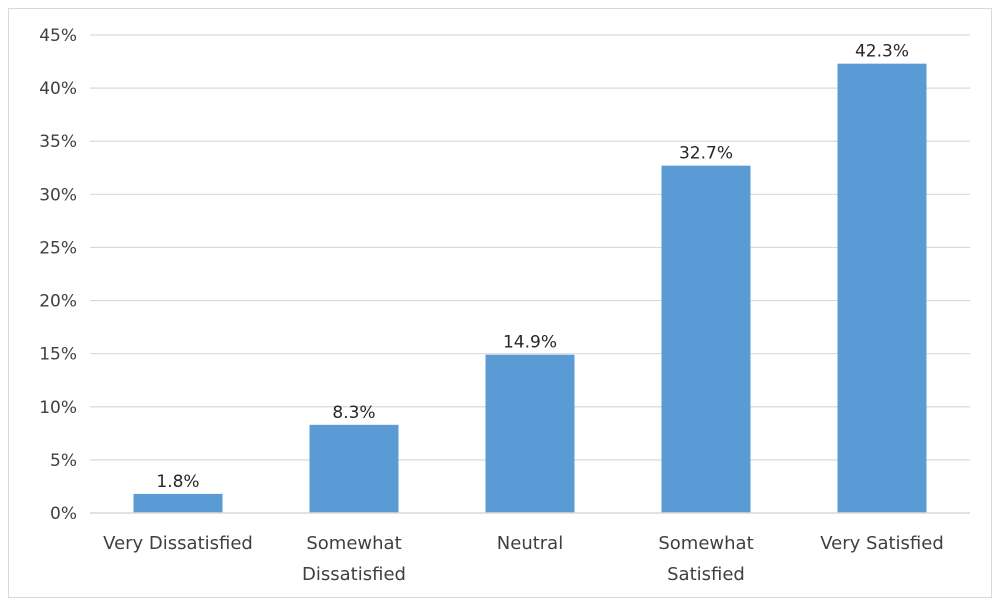 The width and height of the screenshot is (1000, 605). What do you see at coordinates (530, 543) in the screenshot?
I see `x-category-label: Neutral` at bounding box center [530, 543].